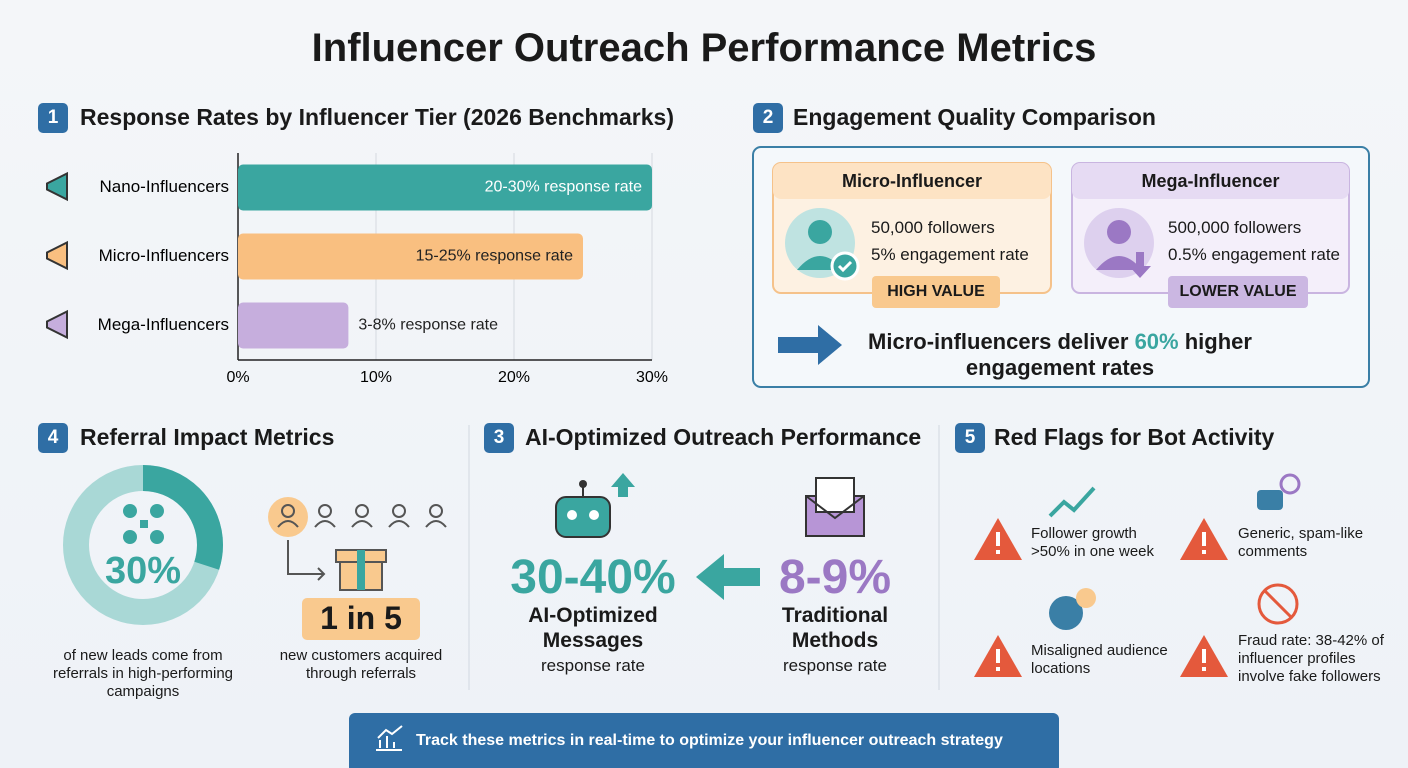 Image resolution: width=1408 pixels, height=768 pixels. I want to click on question-icon, so click(1086, 598).